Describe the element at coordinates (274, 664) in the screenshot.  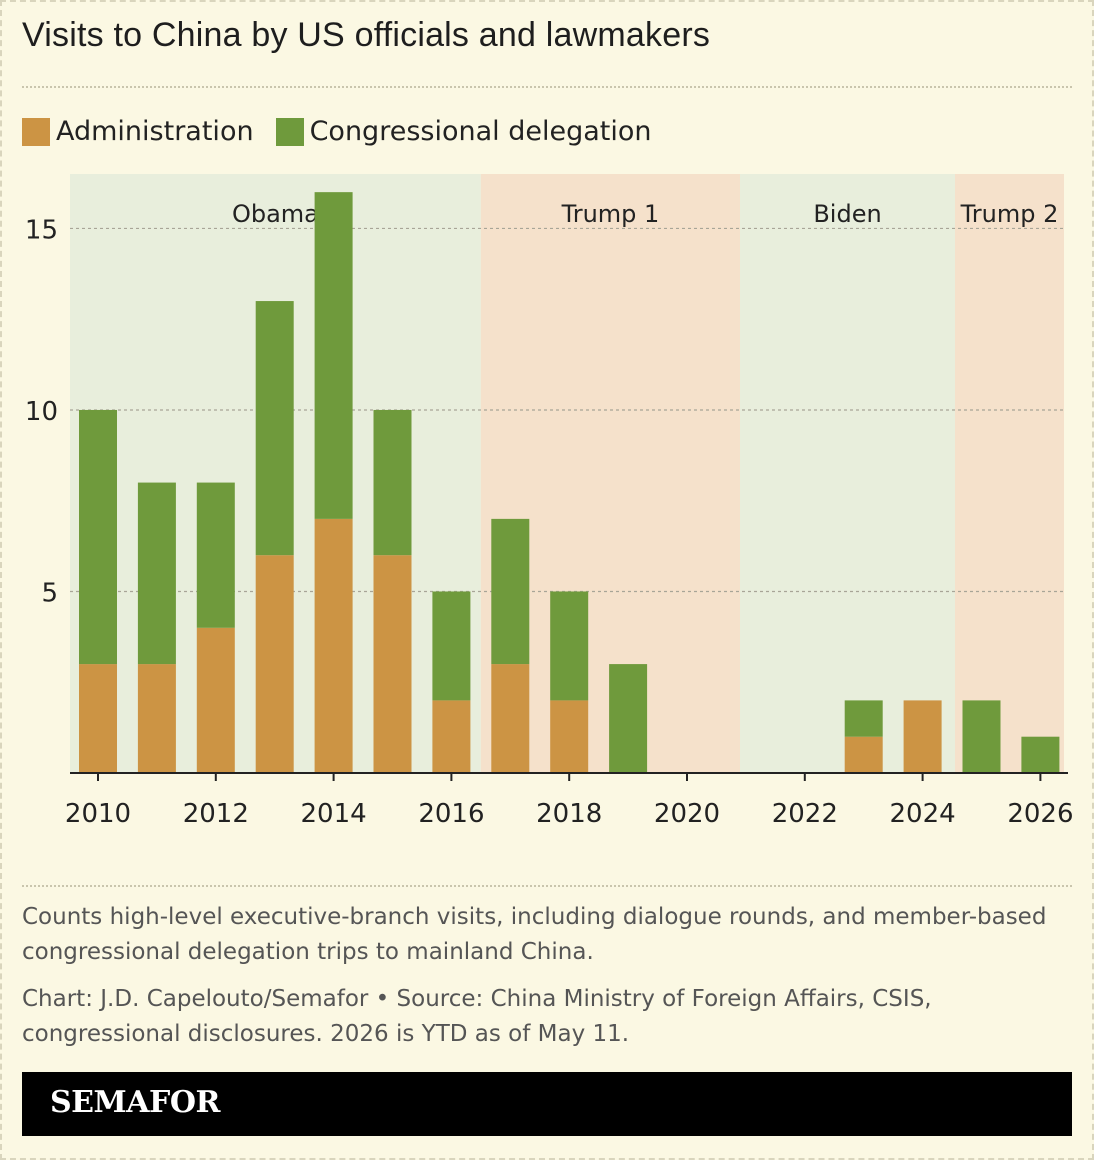
I see `bar-administration-2013` at that location.